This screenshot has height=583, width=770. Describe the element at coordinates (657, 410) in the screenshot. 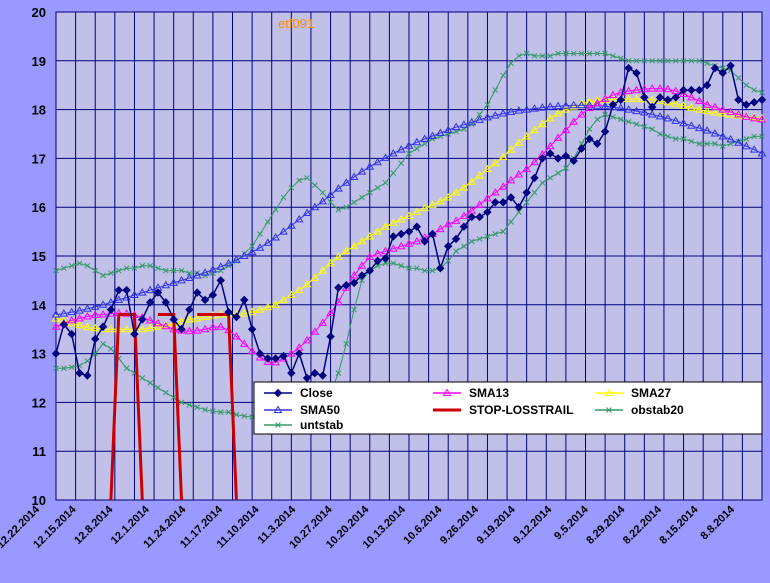

I see `legend-label: obstab20` at that location.